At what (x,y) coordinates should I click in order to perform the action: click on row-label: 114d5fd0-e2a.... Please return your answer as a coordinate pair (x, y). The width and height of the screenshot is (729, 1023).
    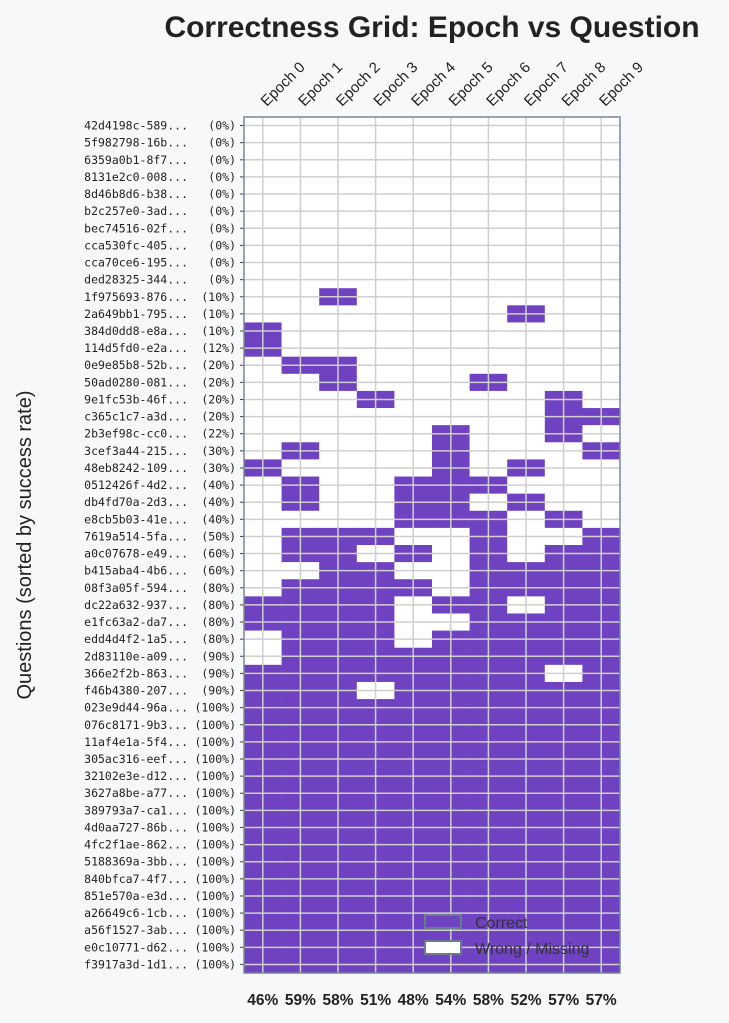
    Looking at the image, I should click on (136, 348).